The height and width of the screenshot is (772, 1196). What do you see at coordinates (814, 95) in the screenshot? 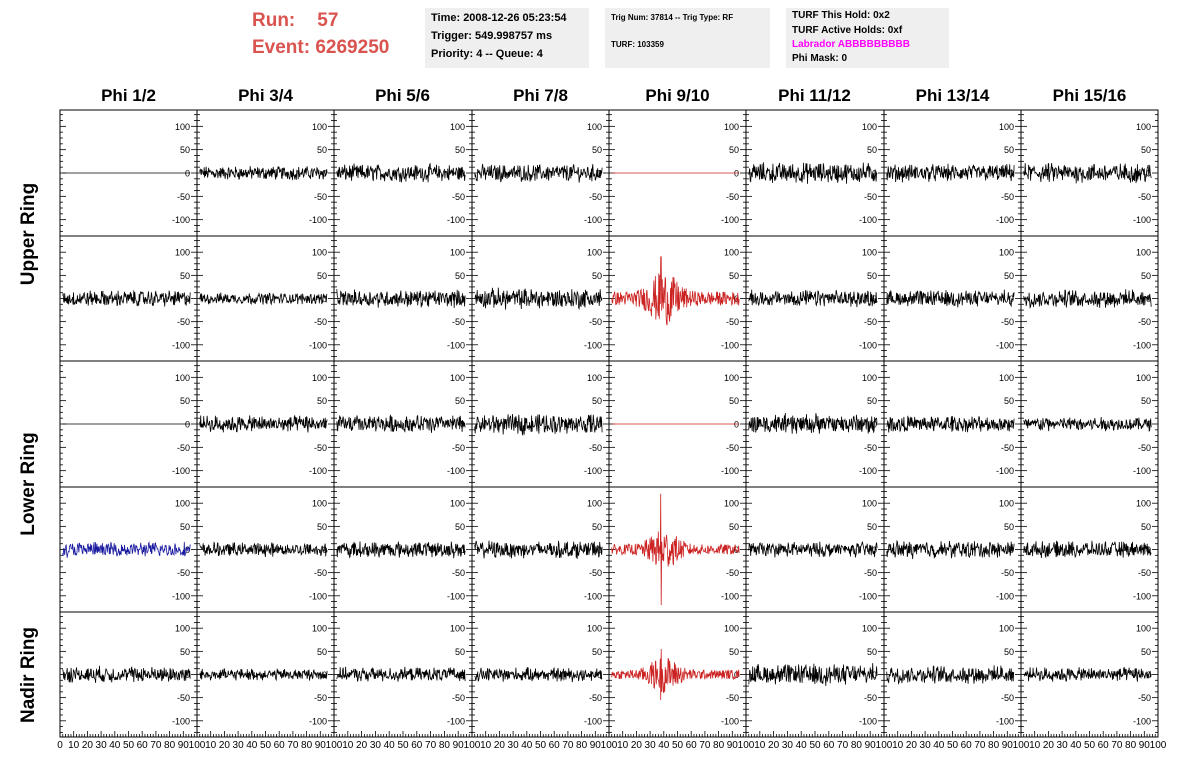
I see `column-header: Phi 11/12` at bounding box center [814, 95].